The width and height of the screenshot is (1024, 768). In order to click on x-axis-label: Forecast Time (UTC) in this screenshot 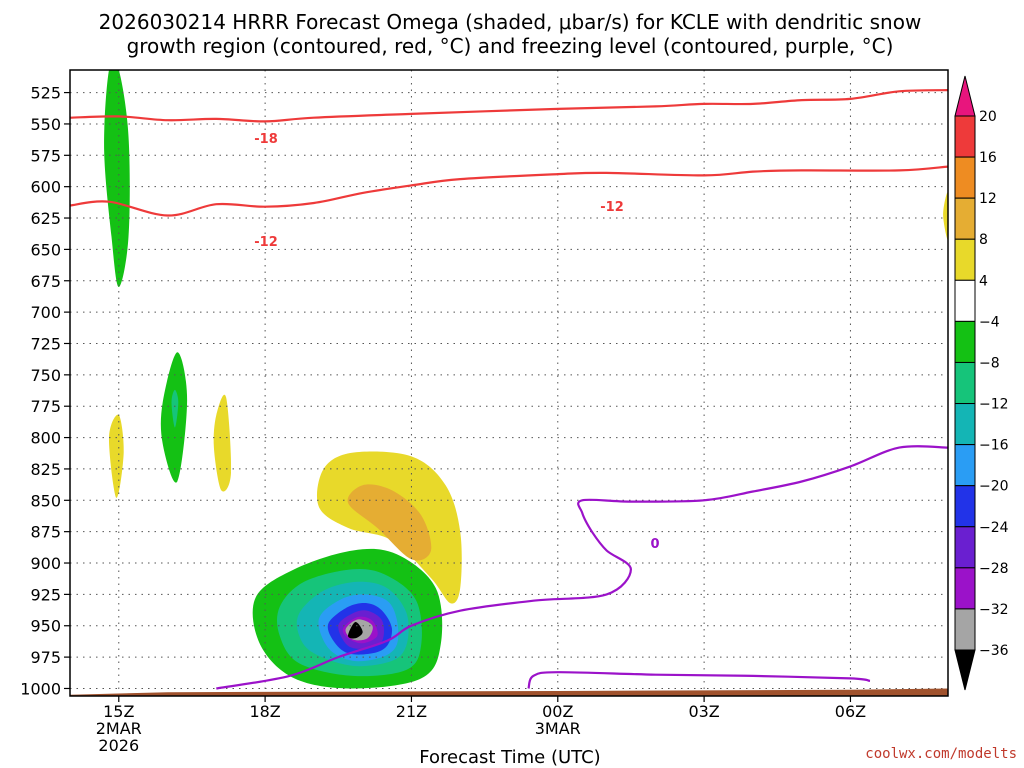, I will do `click(509, 757)`.